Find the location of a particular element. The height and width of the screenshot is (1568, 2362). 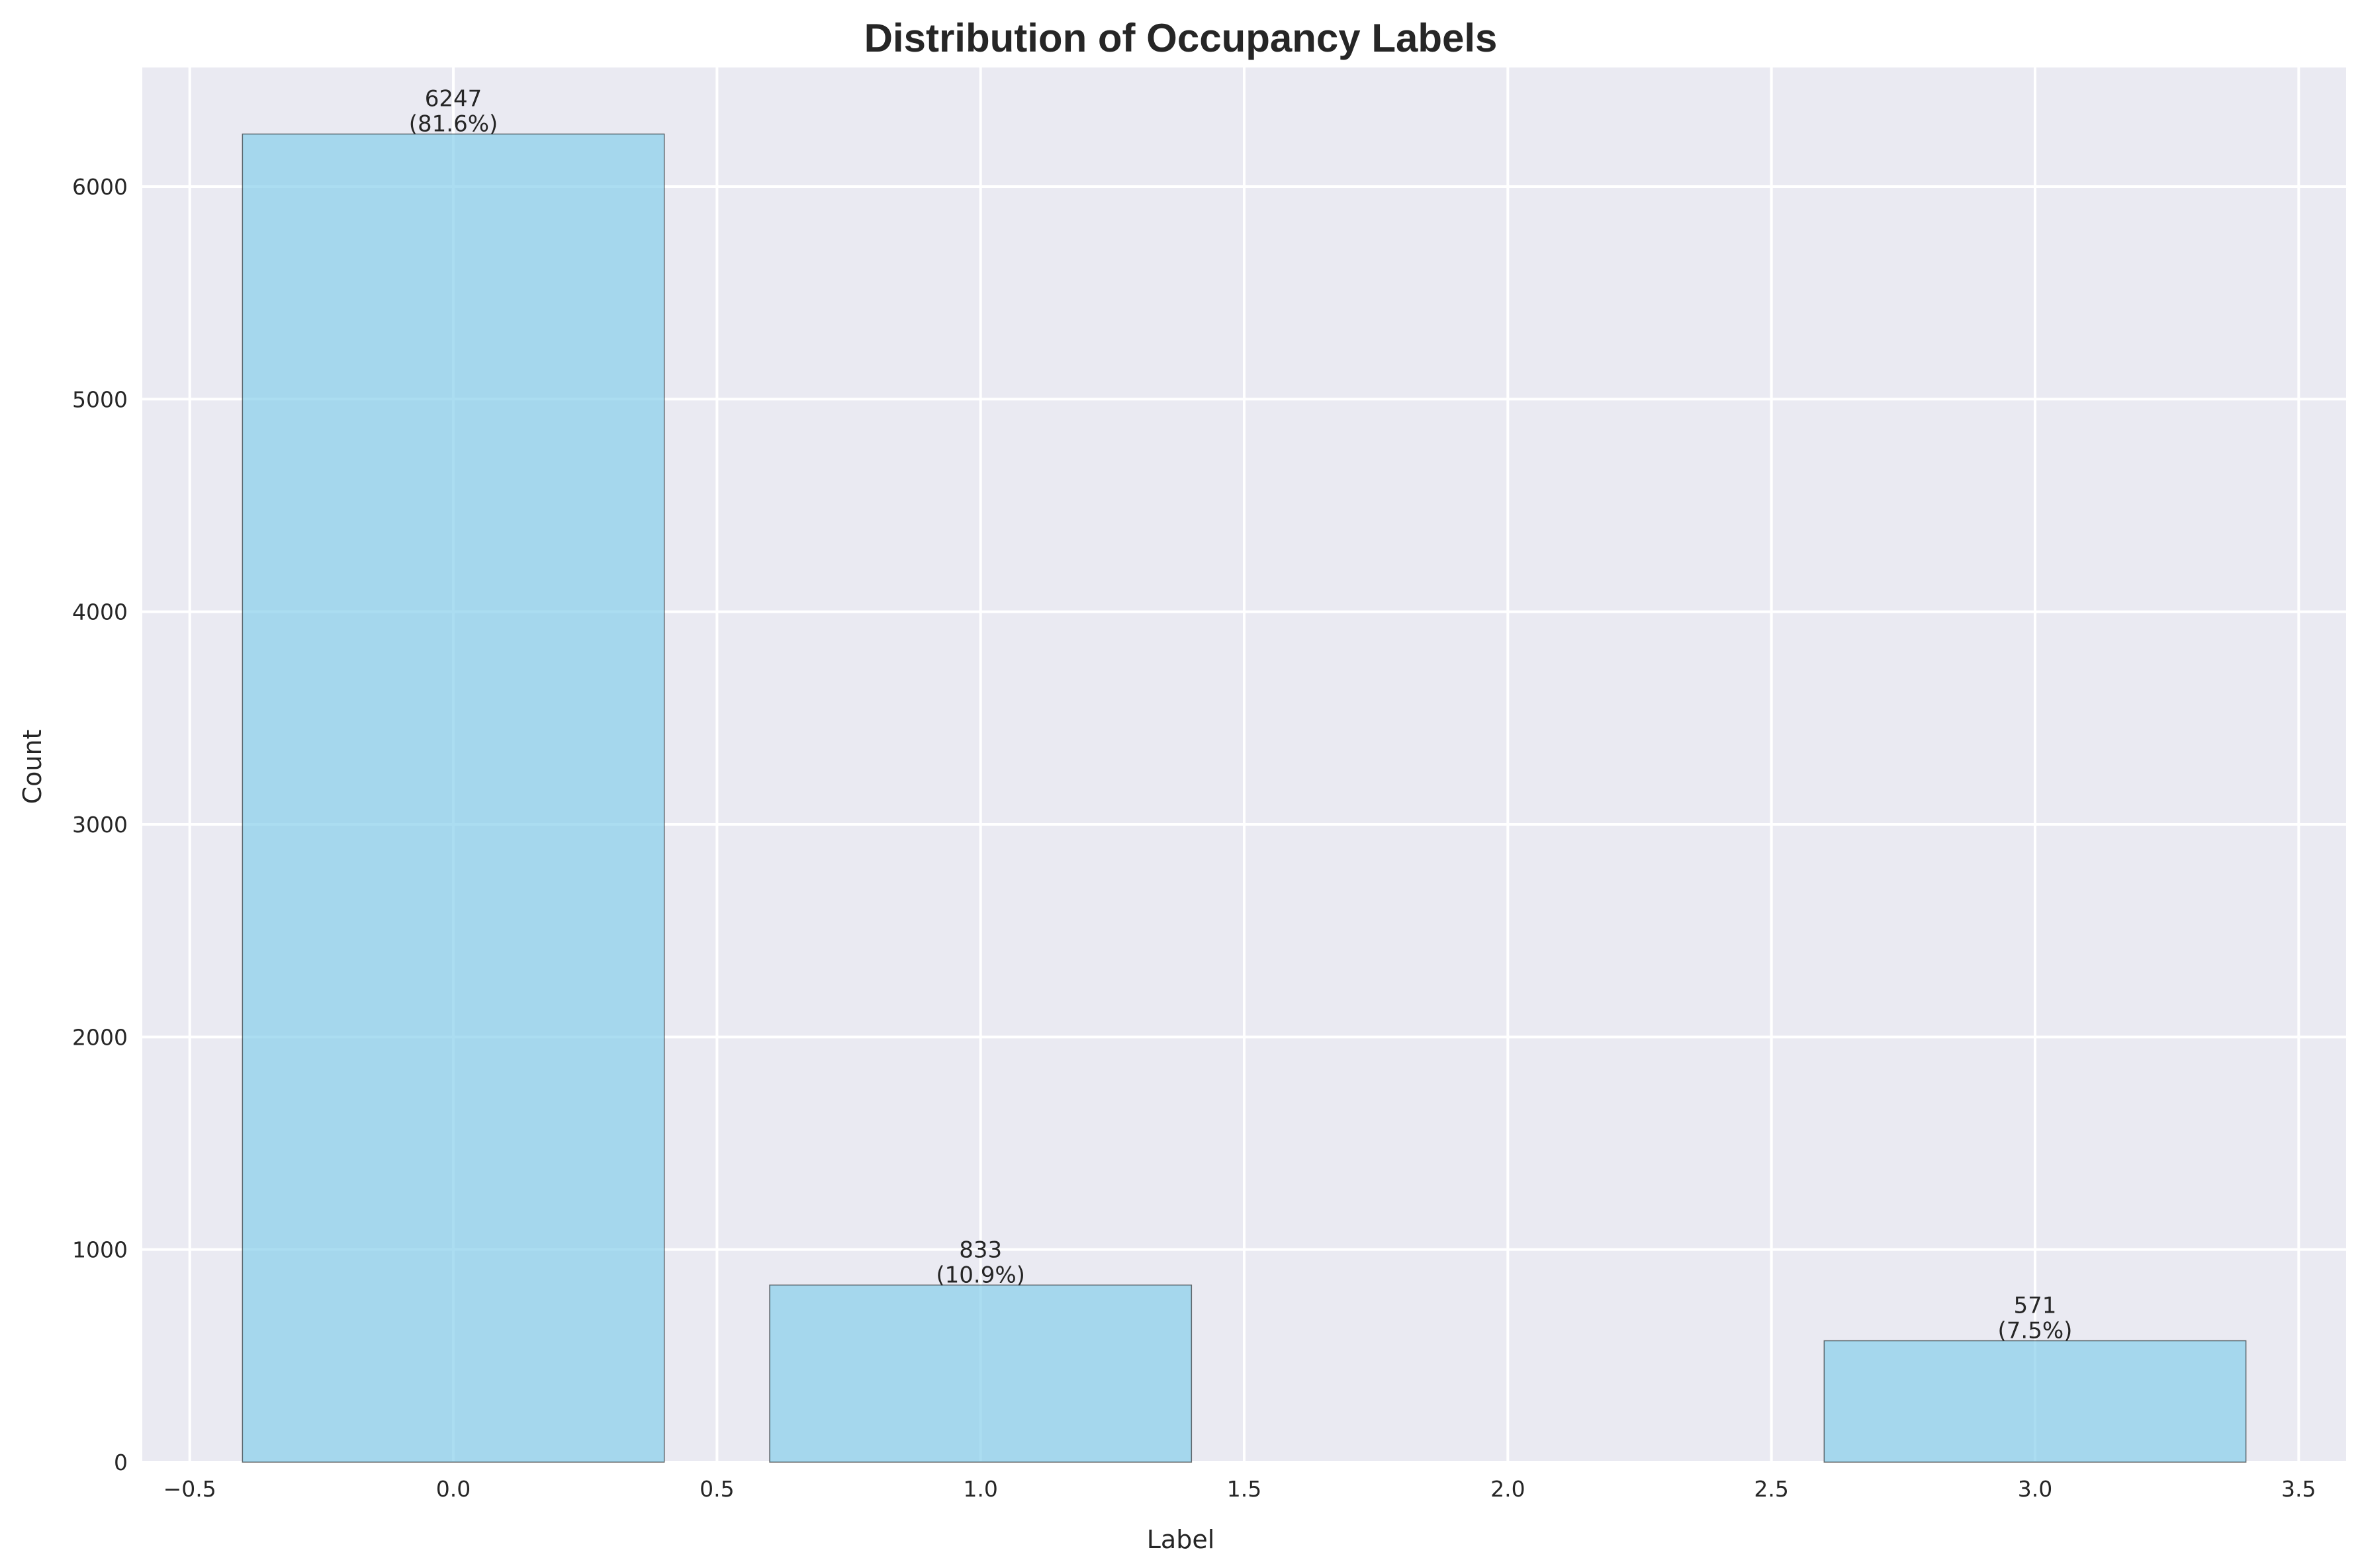

x-tick-label: 1.0 is located at coordinates (980, 1489).